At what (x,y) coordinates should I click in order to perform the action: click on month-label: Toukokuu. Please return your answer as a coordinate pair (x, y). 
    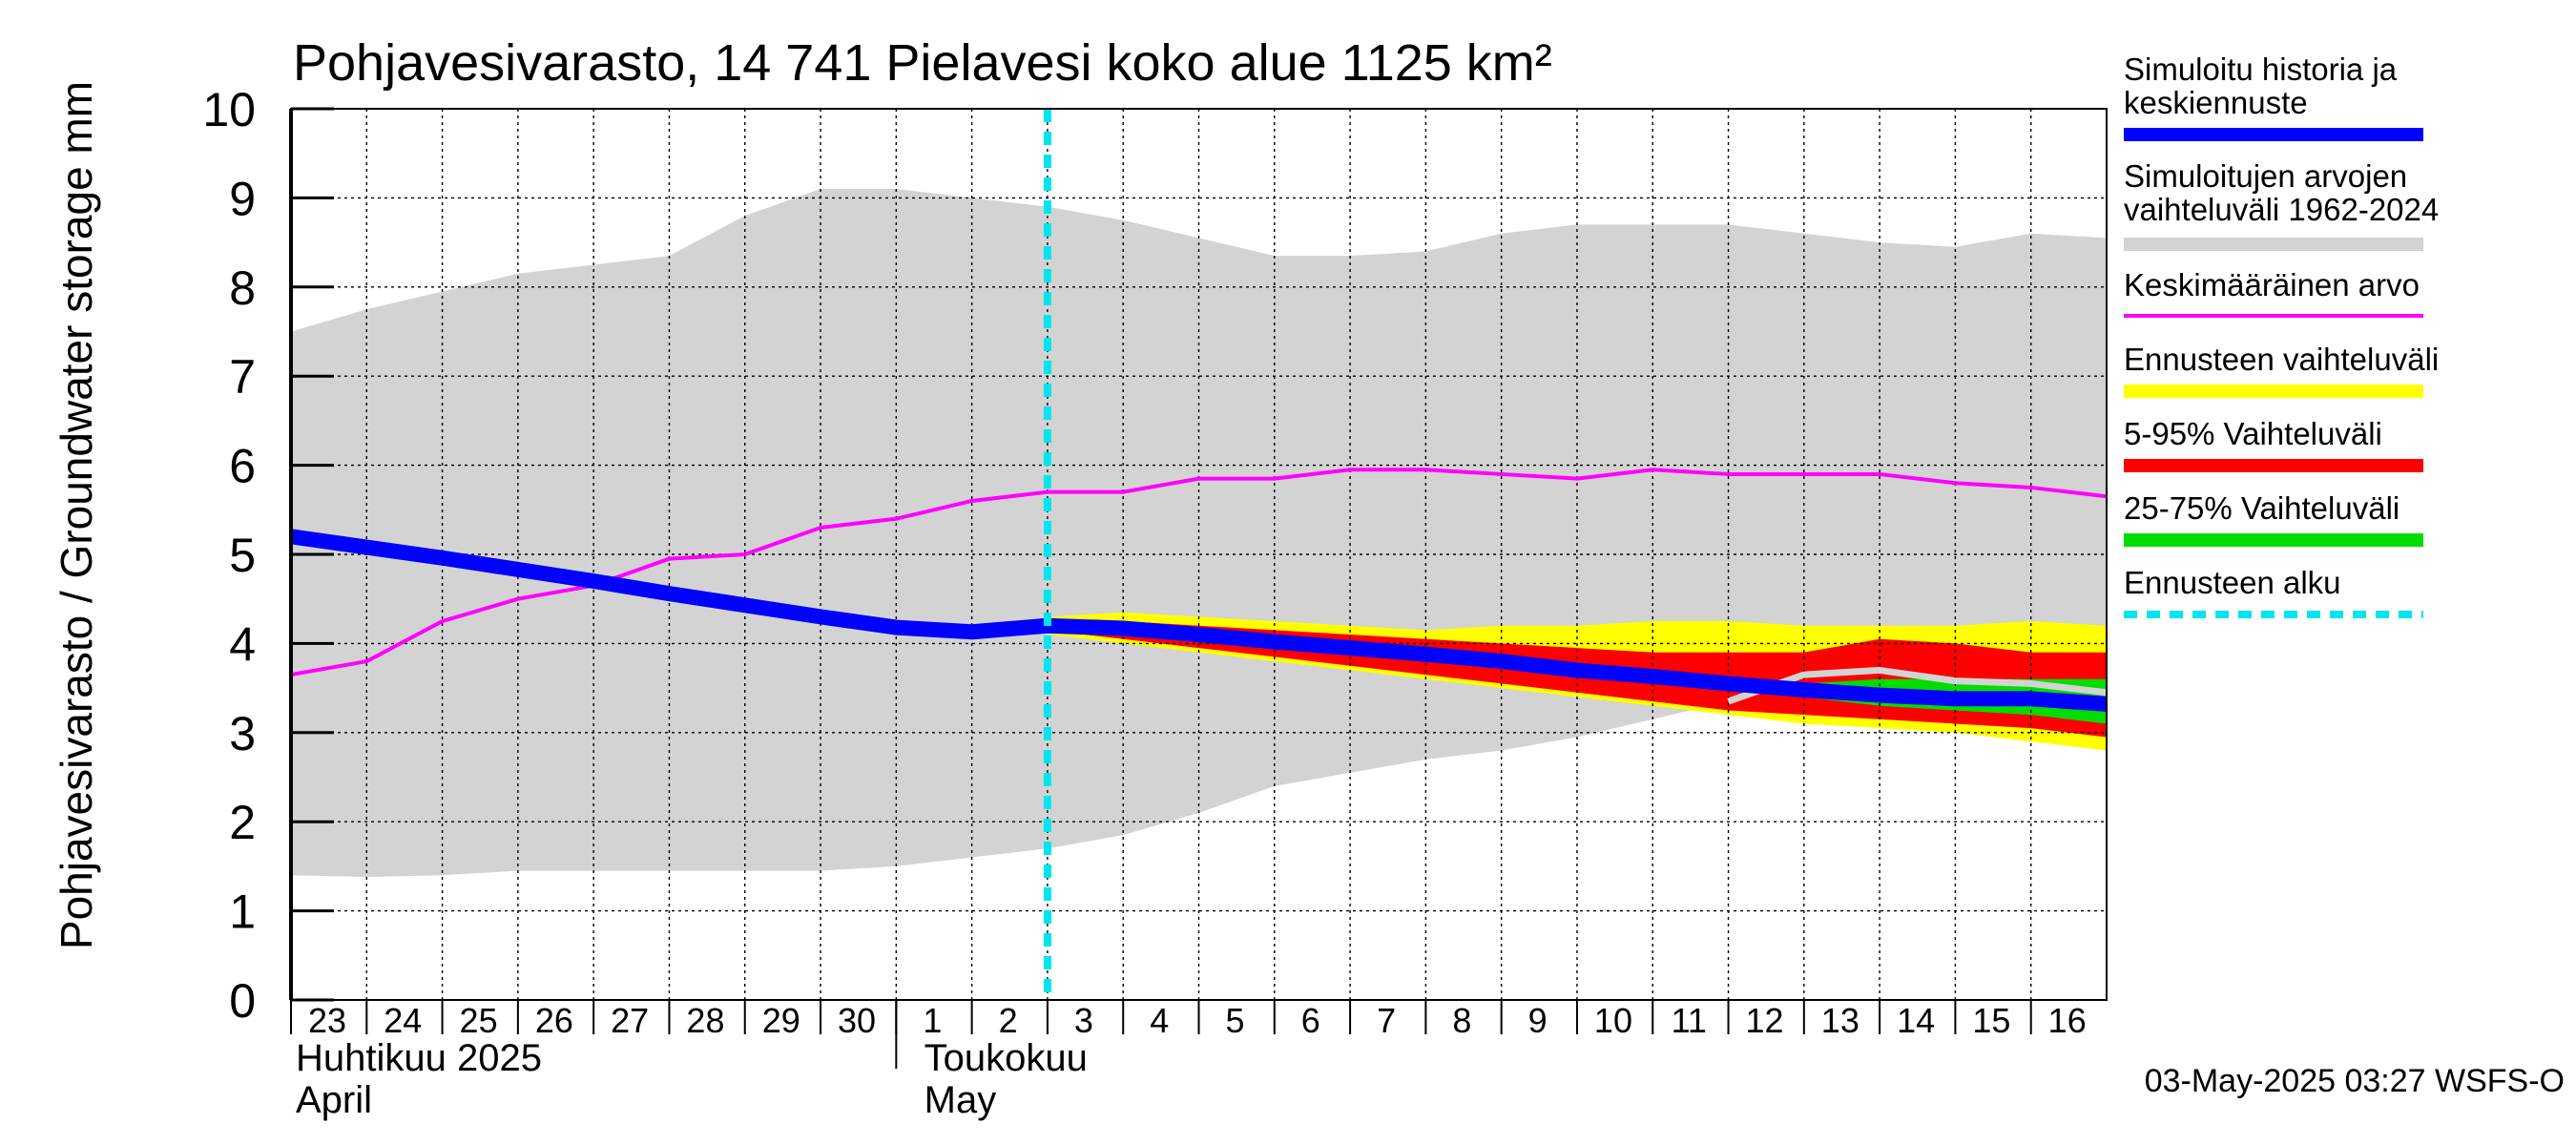
    Looking at the image, I should click on (1006, 1058).